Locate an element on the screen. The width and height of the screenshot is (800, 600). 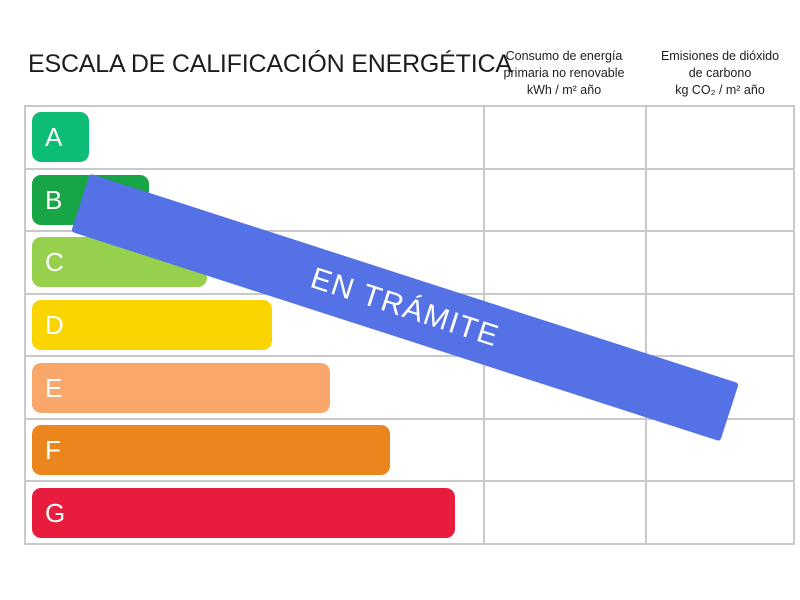
table-row-f: F is located at coordinates (409, 451).